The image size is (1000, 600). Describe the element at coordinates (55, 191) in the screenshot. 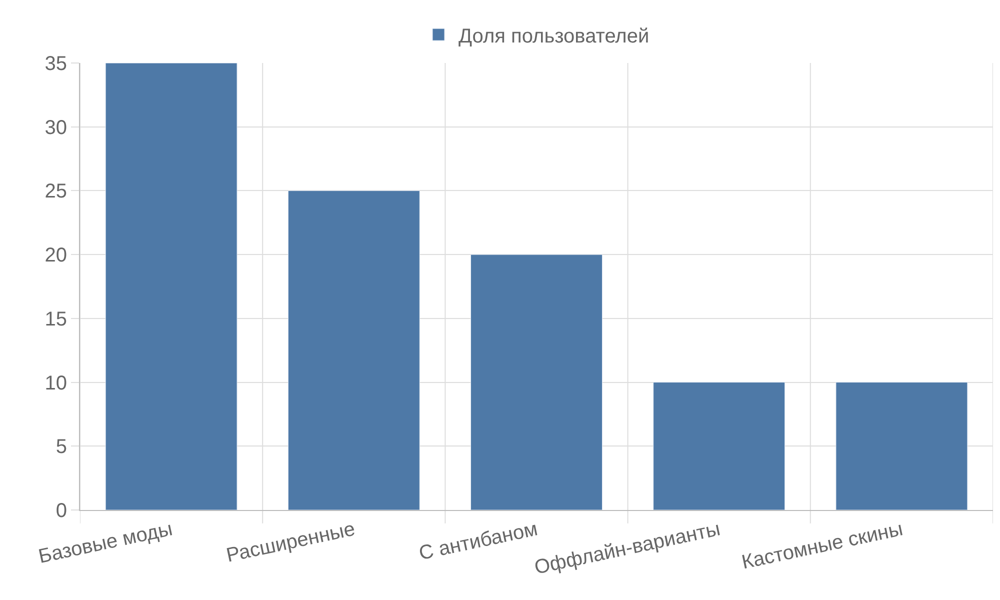

I see `y-tick-label: 25` at that location.